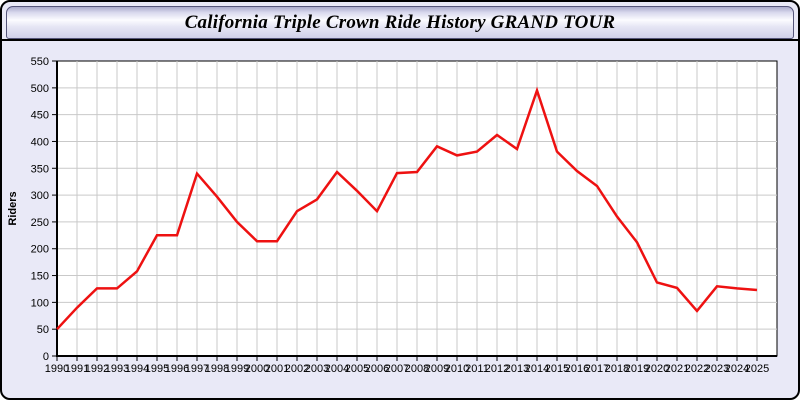 The image size is (800, 400). I want to click on x-tick-label: 2015, so click(557, 369).